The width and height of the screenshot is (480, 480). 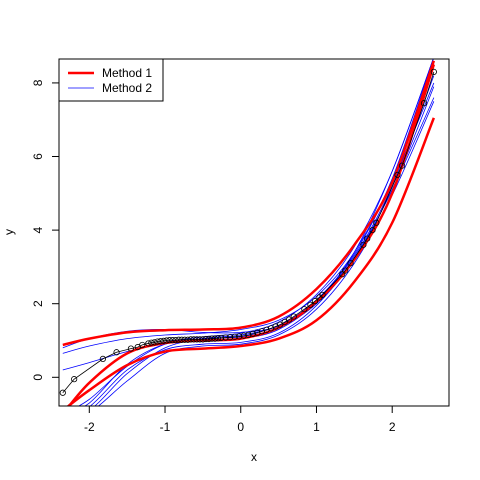 I want to click on x-axis: -2 -1 0 1 2, so click(x=240, y=419).